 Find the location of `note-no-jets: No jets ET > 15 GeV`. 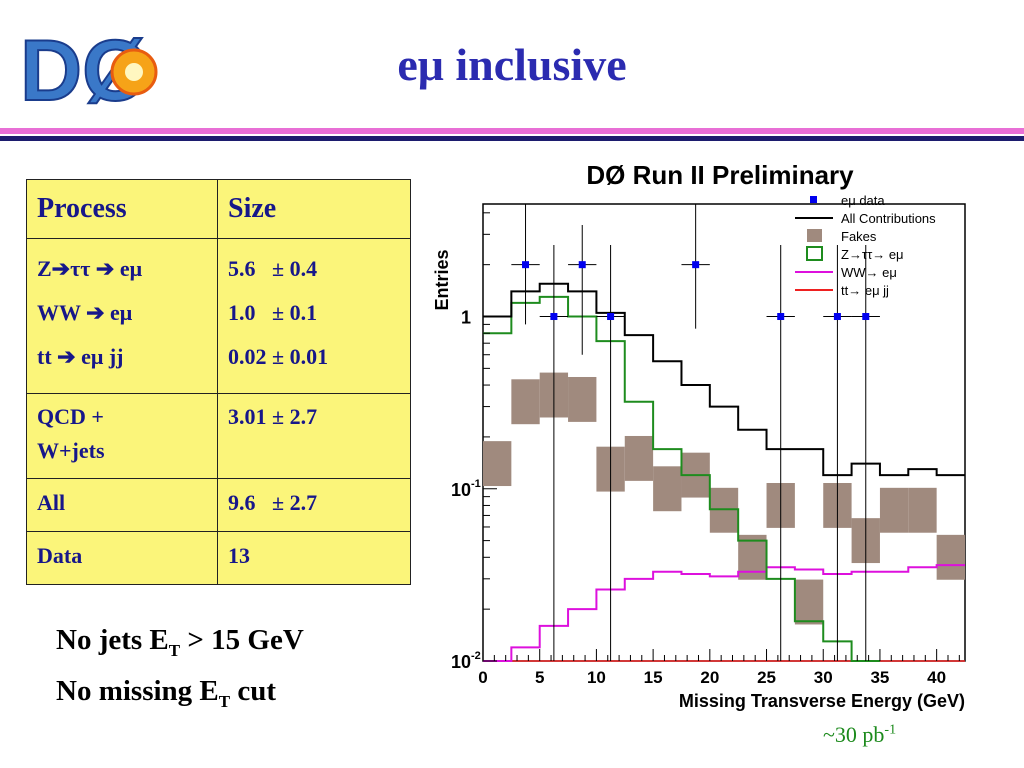

note-no-jets: No jets ET > 15 GeV is located at coordinates (180, 642).